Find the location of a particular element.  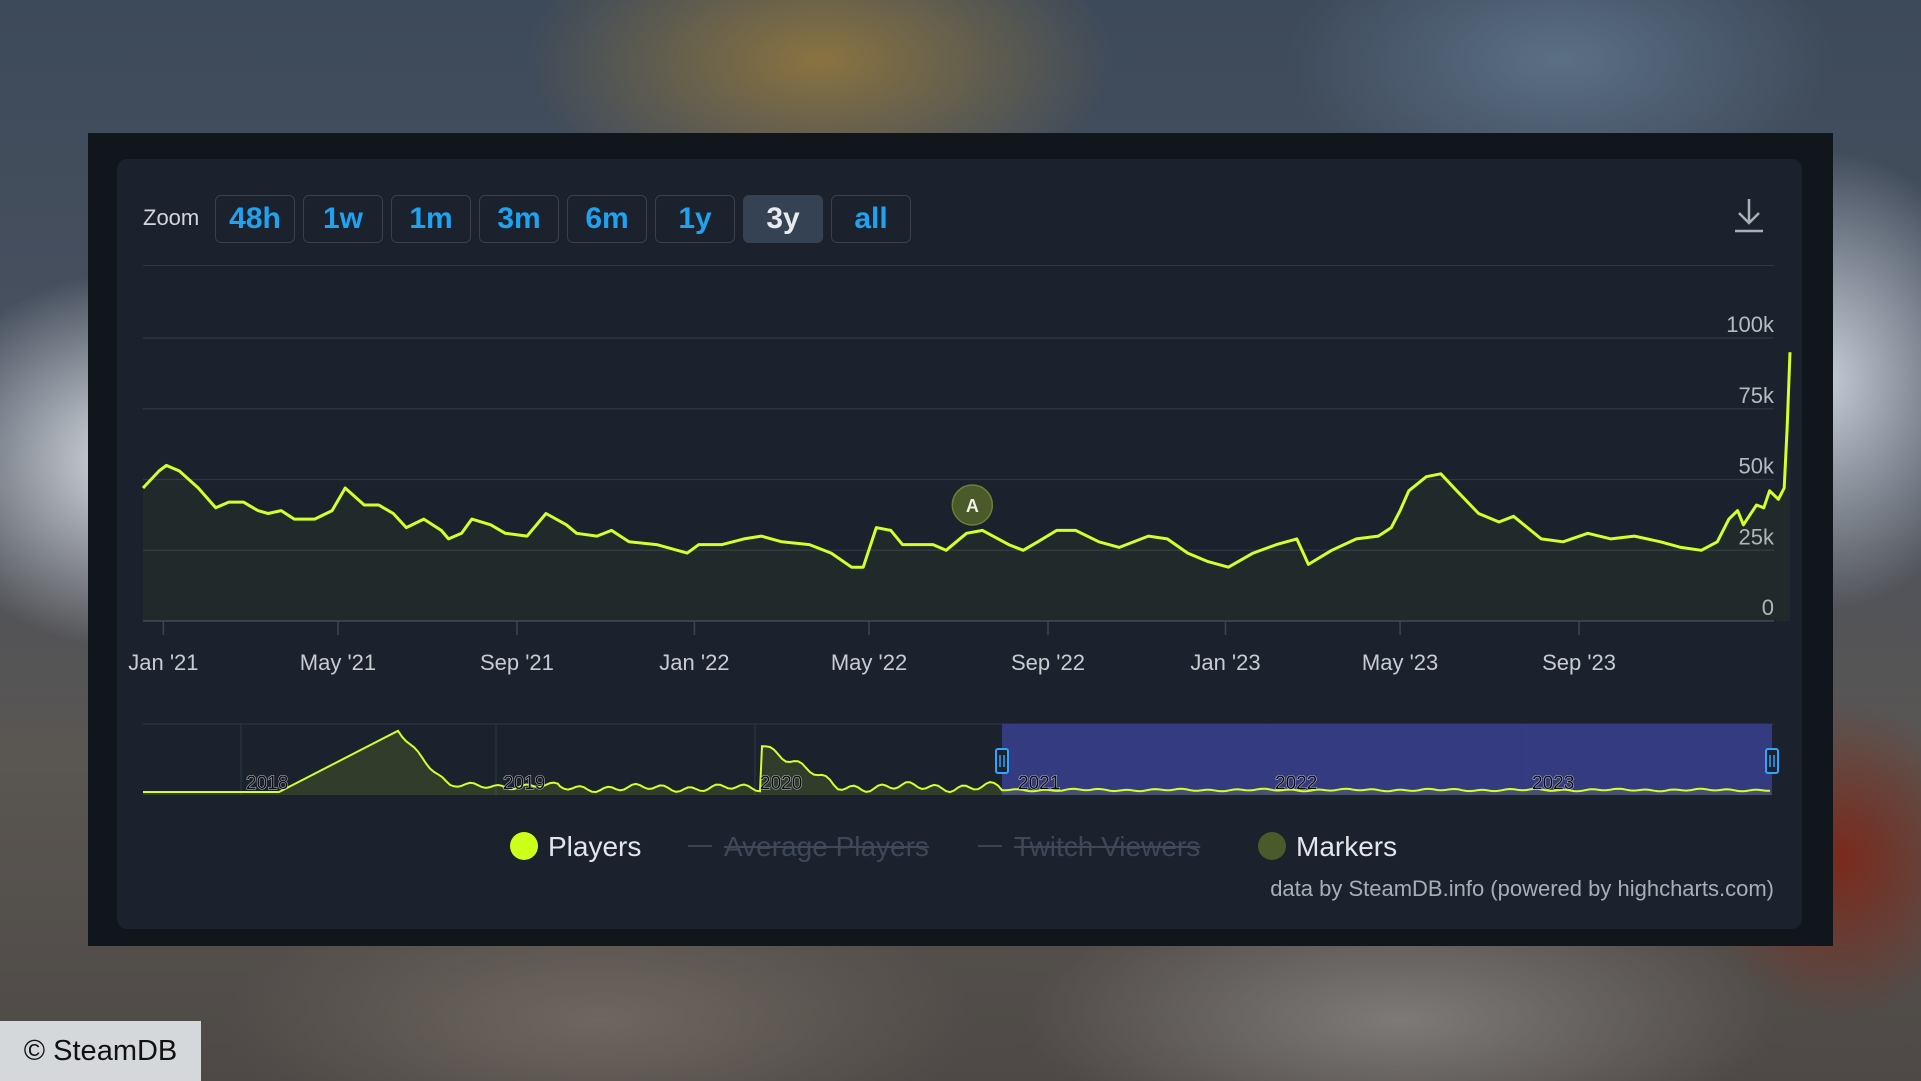

zoom-button-6m: 6m is located at coordinates (607, 219).